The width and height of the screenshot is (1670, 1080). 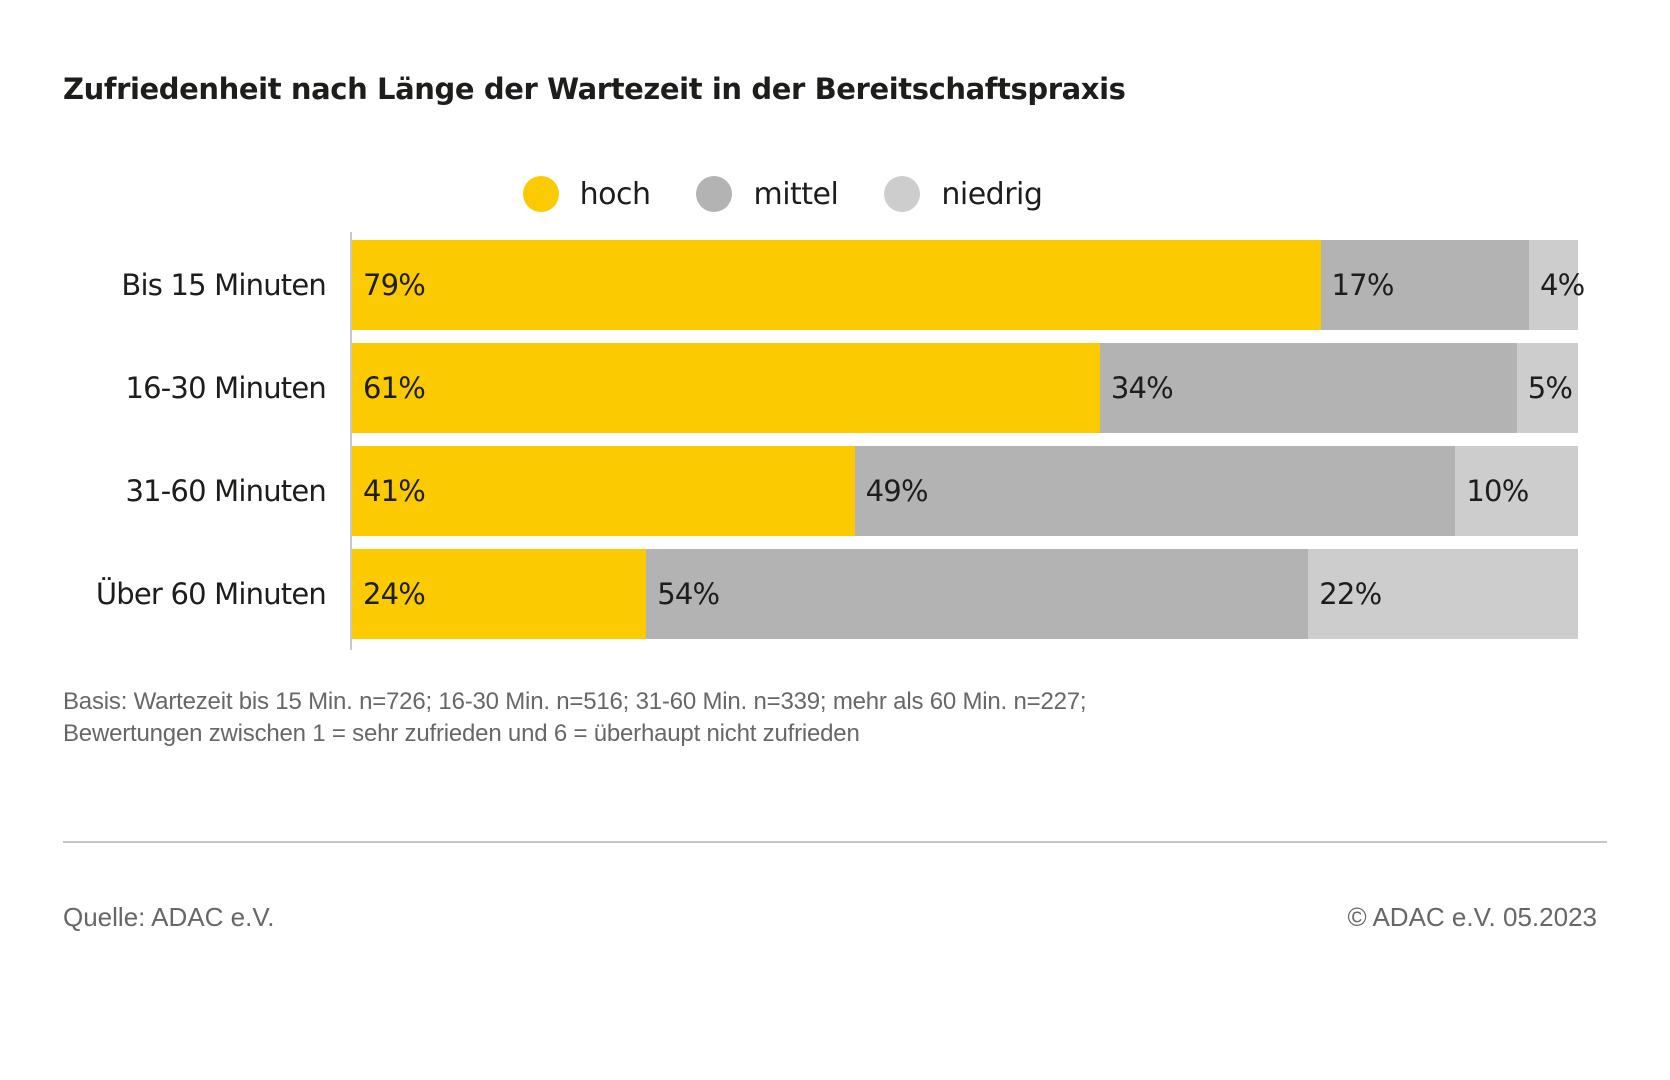 What do you see at coordinates (225, 491) in the screenshot?
I see `category-label: 31-60 Minuten` at bounding box center [225, 491].